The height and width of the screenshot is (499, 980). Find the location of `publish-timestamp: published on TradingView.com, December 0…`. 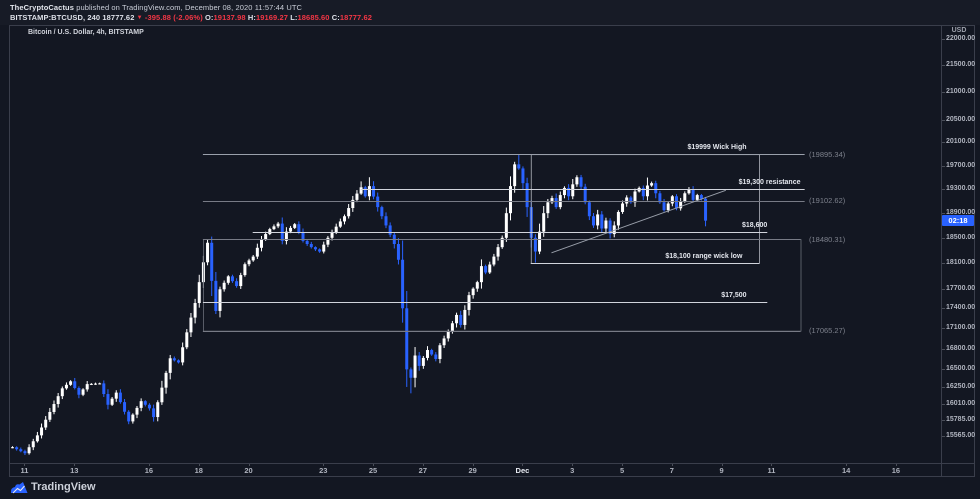

publish-timestamp: published on TradingView.com, December 0… is located at coordinates (188, 7).